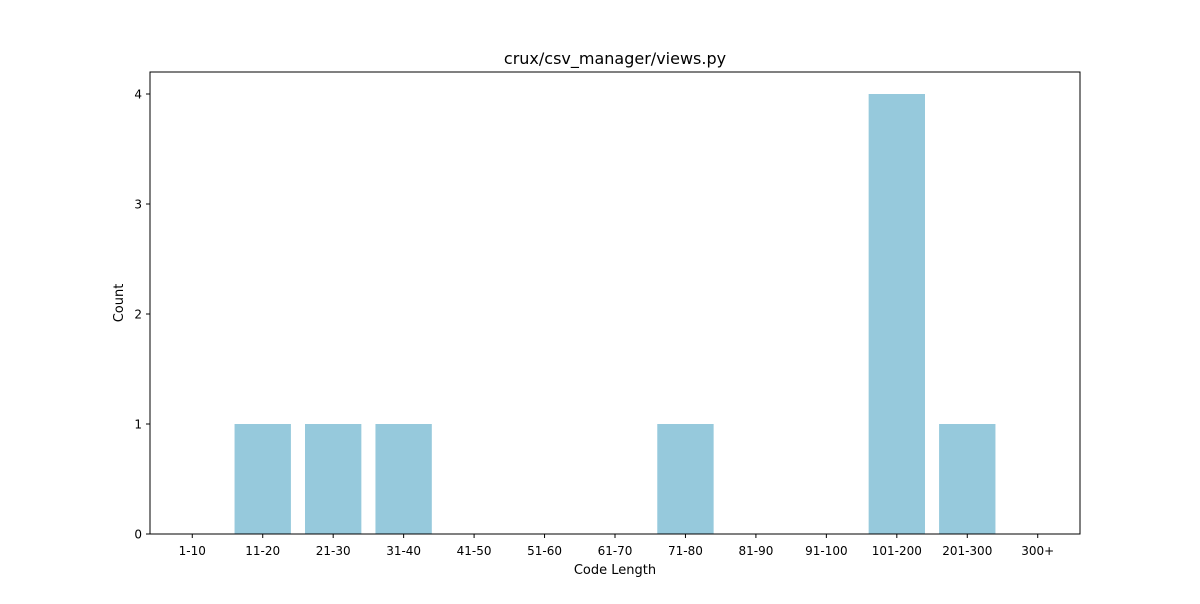  What do you see at coordinates (138, 205) in the screenshot?
I see `y-tick-label: 3` at bounding box center [138, 205].